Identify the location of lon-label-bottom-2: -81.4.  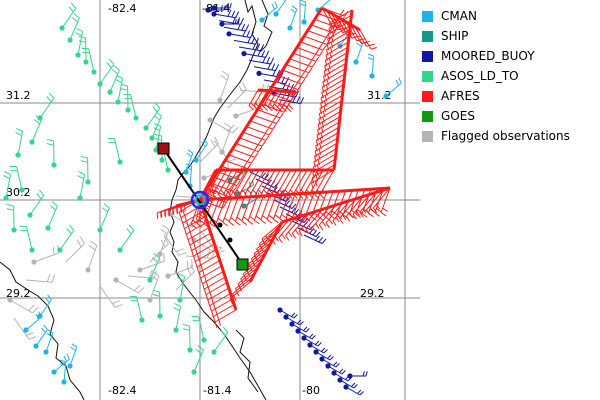
(217, 390).